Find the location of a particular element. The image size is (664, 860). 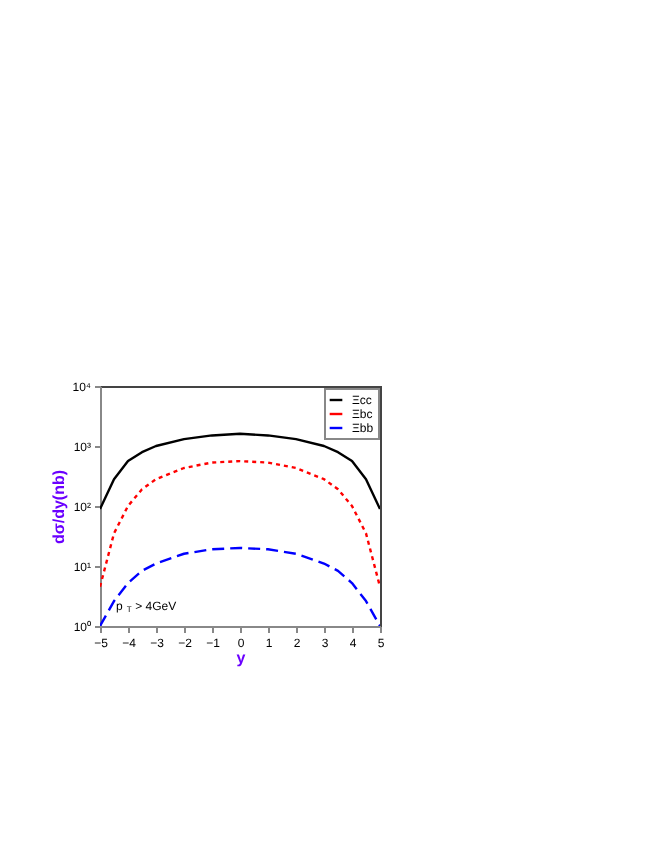

y-axis-title: dσ/dy(nb) is located at coordinates (59, 507).